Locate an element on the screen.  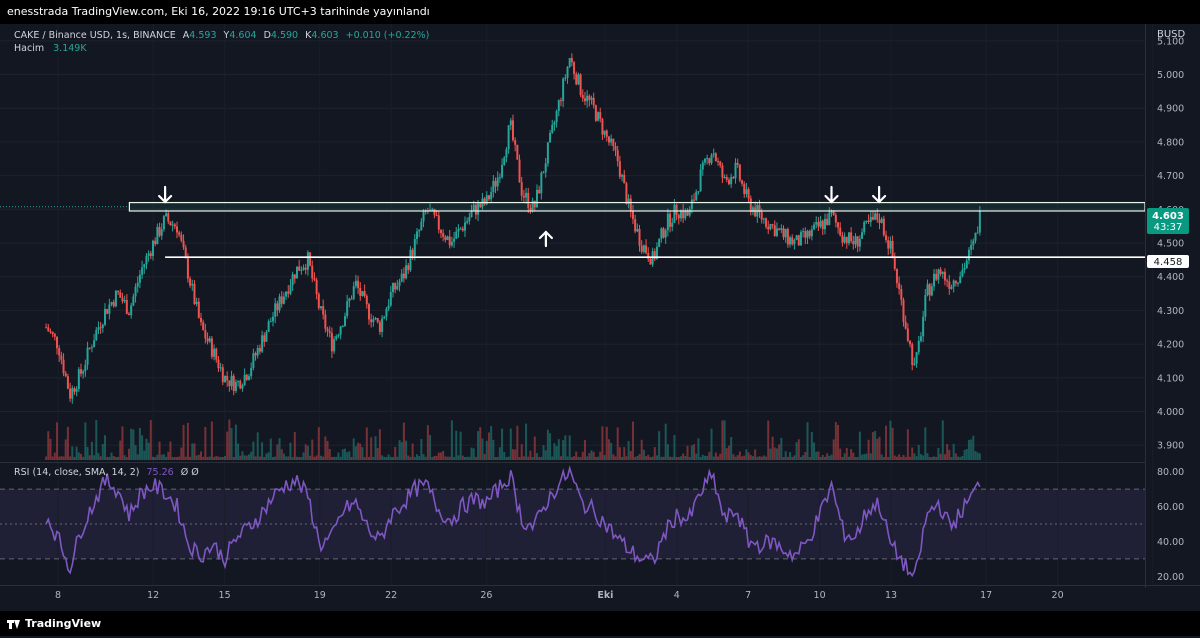
down-arrow-icon is located at coordinates (831, 194).